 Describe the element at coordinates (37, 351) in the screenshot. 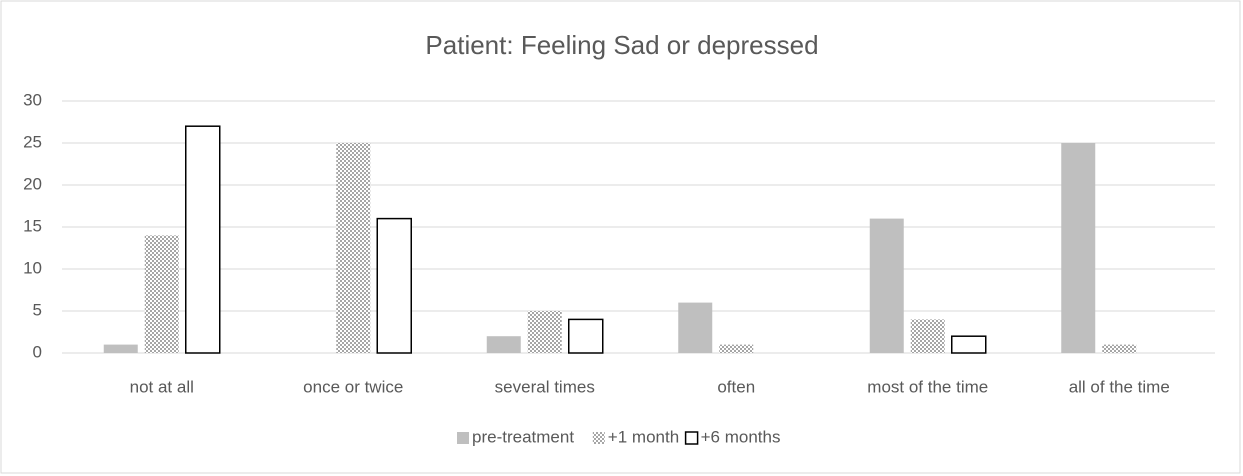

I see `y-tick-label: 0` at that location.